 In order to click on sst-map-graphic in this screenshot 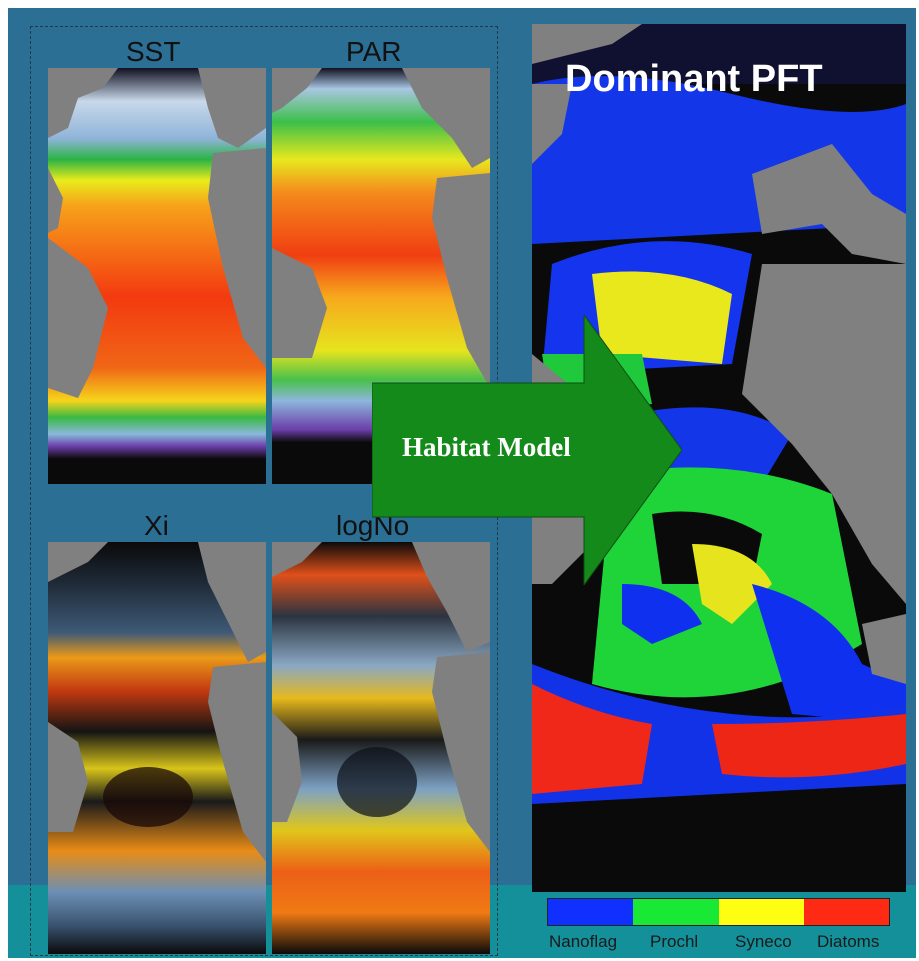, I will do `click(157, 276)`.